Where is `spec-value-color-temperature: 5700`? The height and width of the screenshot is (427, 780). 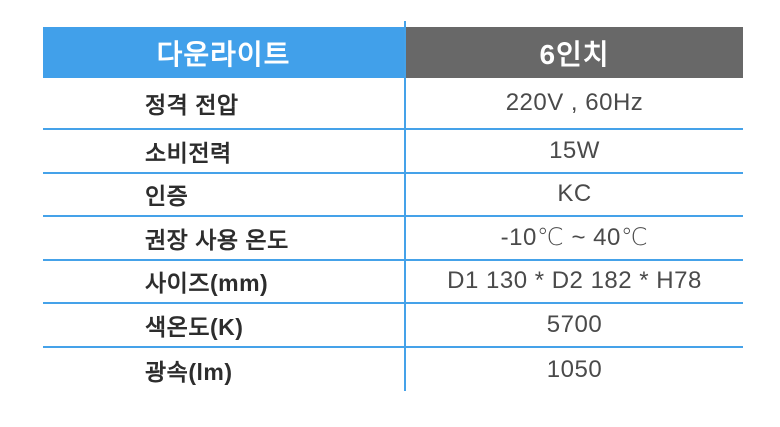
spec-value-color-temperature: 5700 is located at coordinates (574, 324).